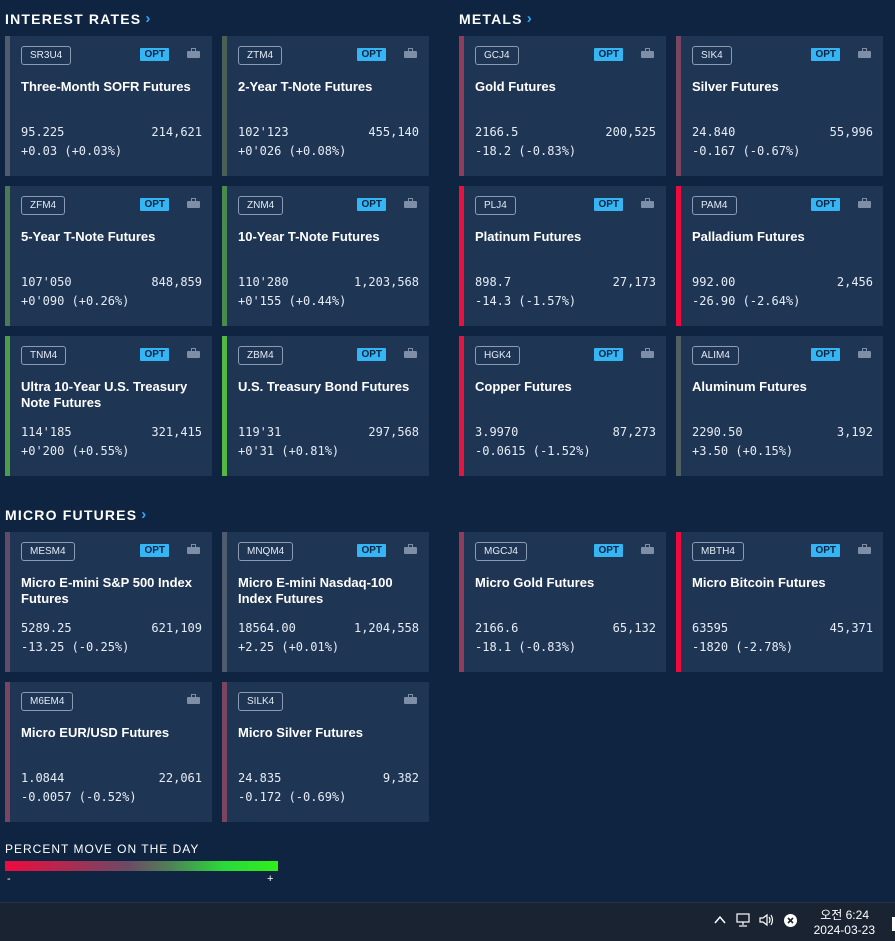 Image resolution: width=895 pixels, height=941 pixels. I want to click on symbol-badge: ZFM4, so click(43, 205).